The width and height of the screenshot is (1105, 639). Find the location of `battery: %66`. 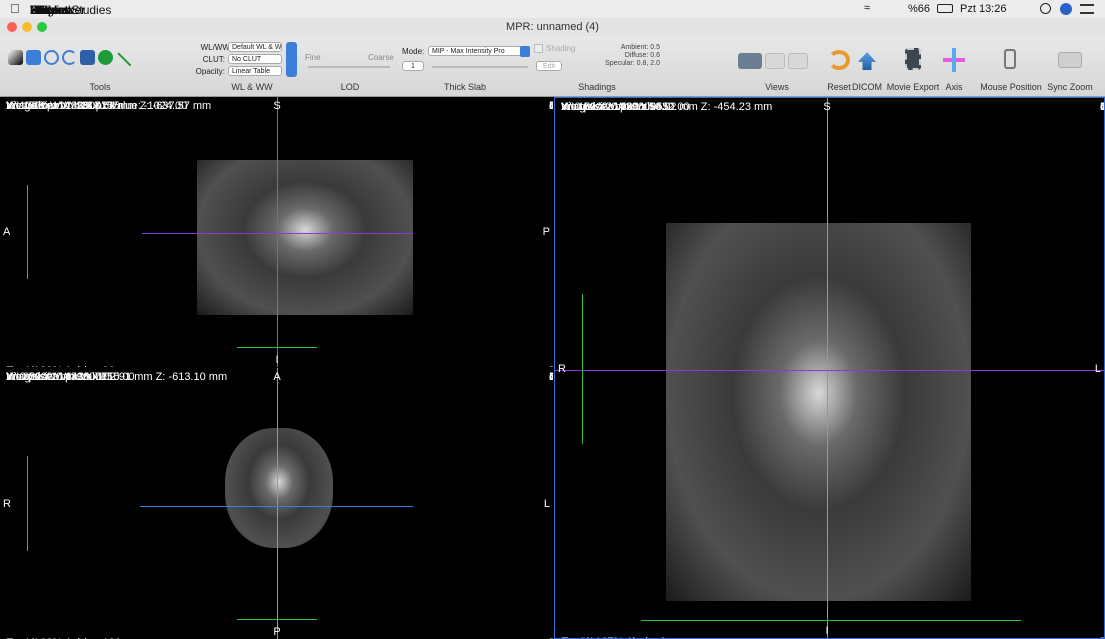

battery: %66 is located at coordinates (919, 9).